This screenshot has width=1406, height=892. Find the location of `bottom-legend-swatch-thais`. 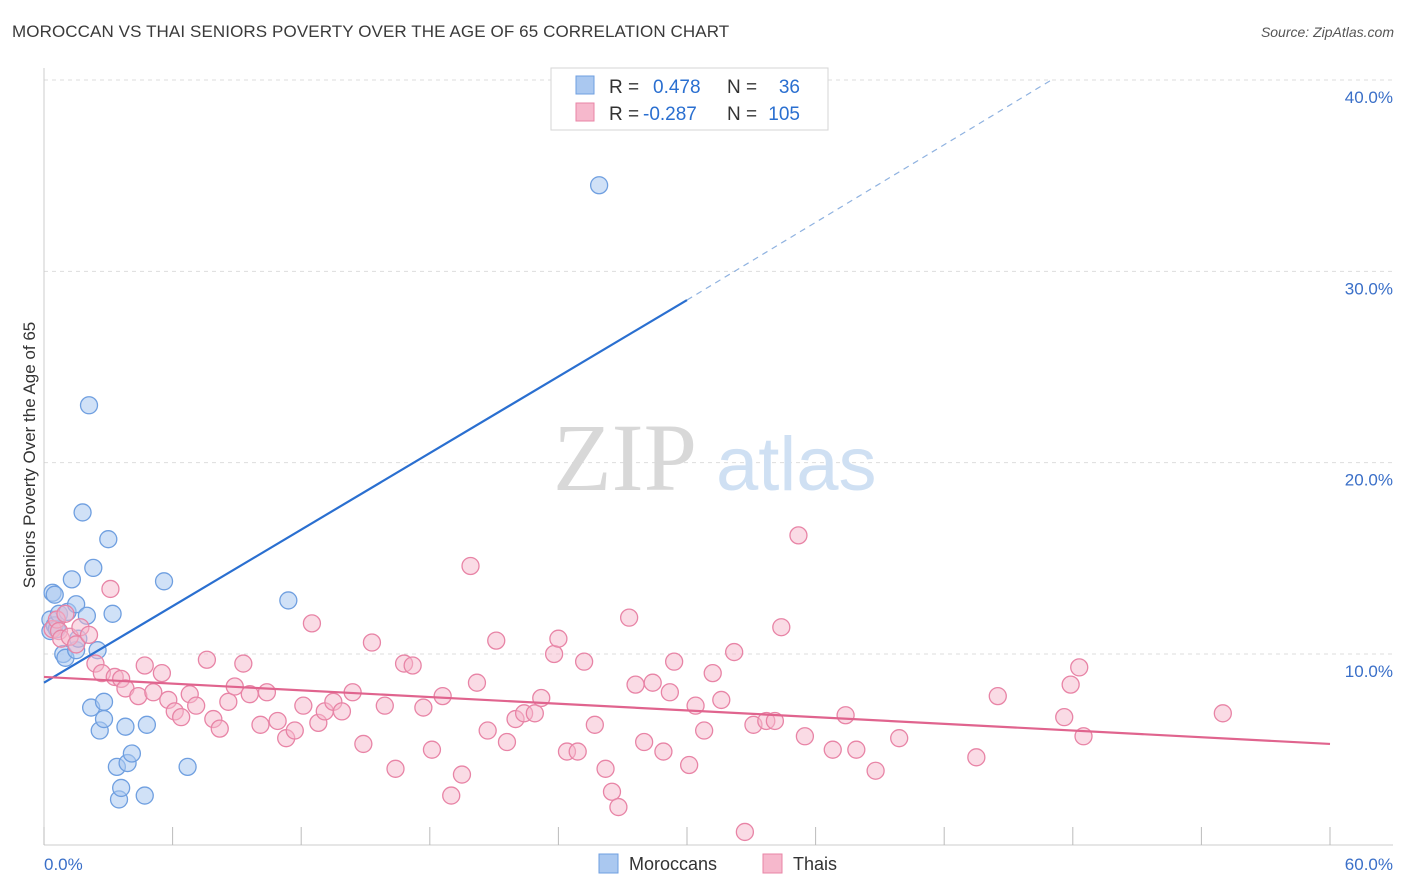

bottom-legend-swatch-thais is located at coordinates (772, 863).